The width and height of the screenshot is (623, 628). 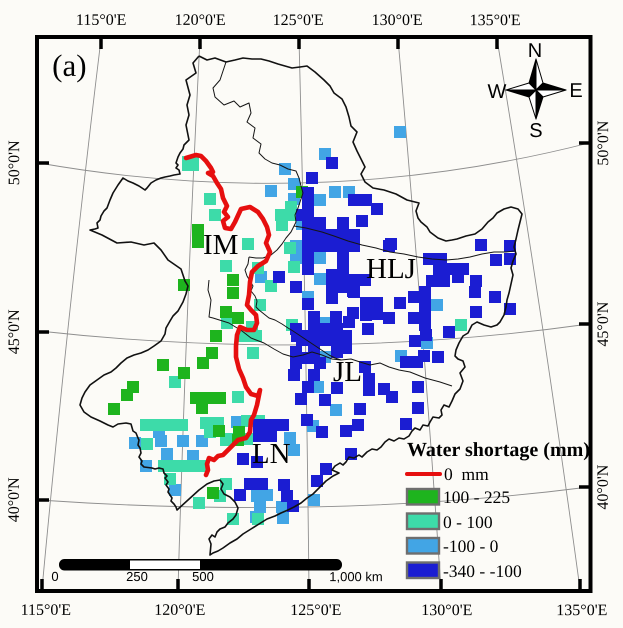 What do you see at coordinates (69, 65) in the screenshot?
I see `svg-text: (a)` at bounding box center [69, 65].